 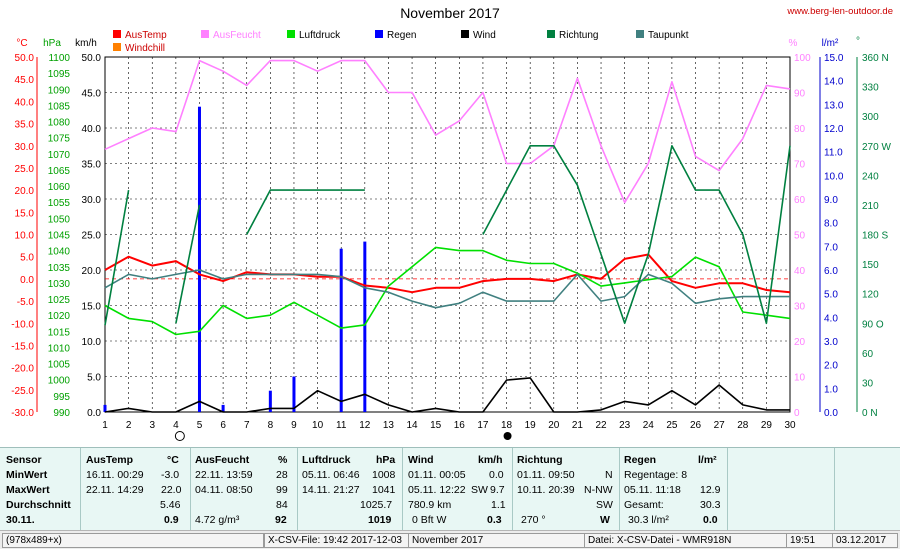 I want to click on unit-pressure: hPa, so click(x=52, y=43).